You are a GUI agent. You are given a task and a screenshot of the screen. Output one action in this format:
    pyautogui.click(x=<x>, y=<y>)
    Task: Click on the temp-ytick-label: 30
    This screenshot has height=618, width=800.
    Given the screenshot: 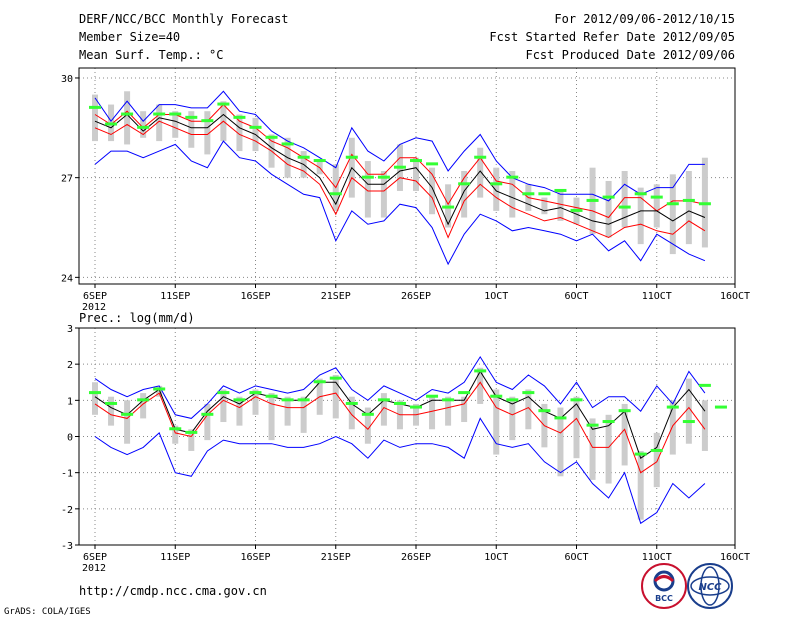 What is the action you would take?
    pyautogui.click(x=67, y=79)
    